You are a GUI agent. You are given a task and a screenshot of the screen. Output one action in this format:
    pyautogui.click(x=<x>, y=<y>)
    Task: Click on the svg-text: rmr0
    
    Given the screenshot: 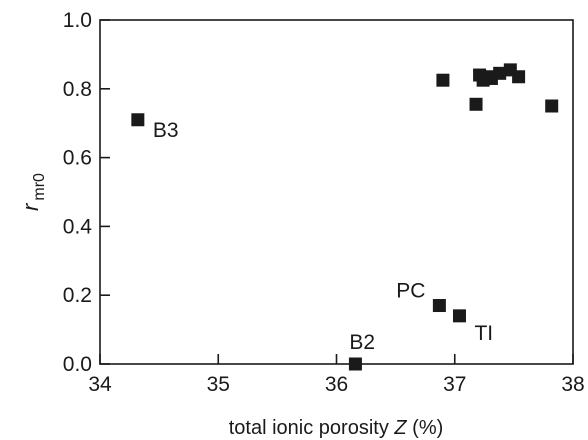 What is the action you would take?
    pyautogui.click(x=33, y=192)
    